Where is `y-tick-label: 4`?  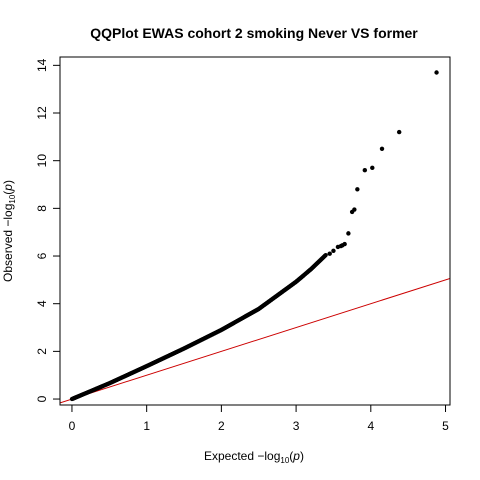 y-tick-label: 4 is located at coordinates (42, 303).